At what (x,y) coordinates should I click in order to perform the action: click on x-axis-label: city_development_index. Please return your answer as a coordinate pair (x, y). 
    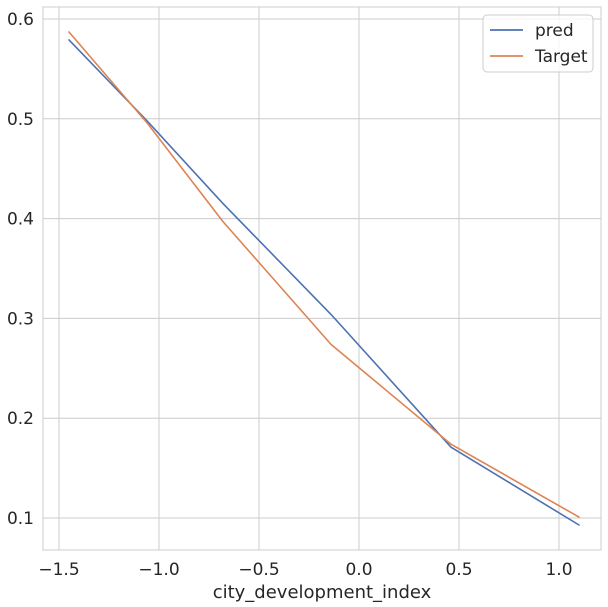
    Looking at the image, I should click on (322, 592).